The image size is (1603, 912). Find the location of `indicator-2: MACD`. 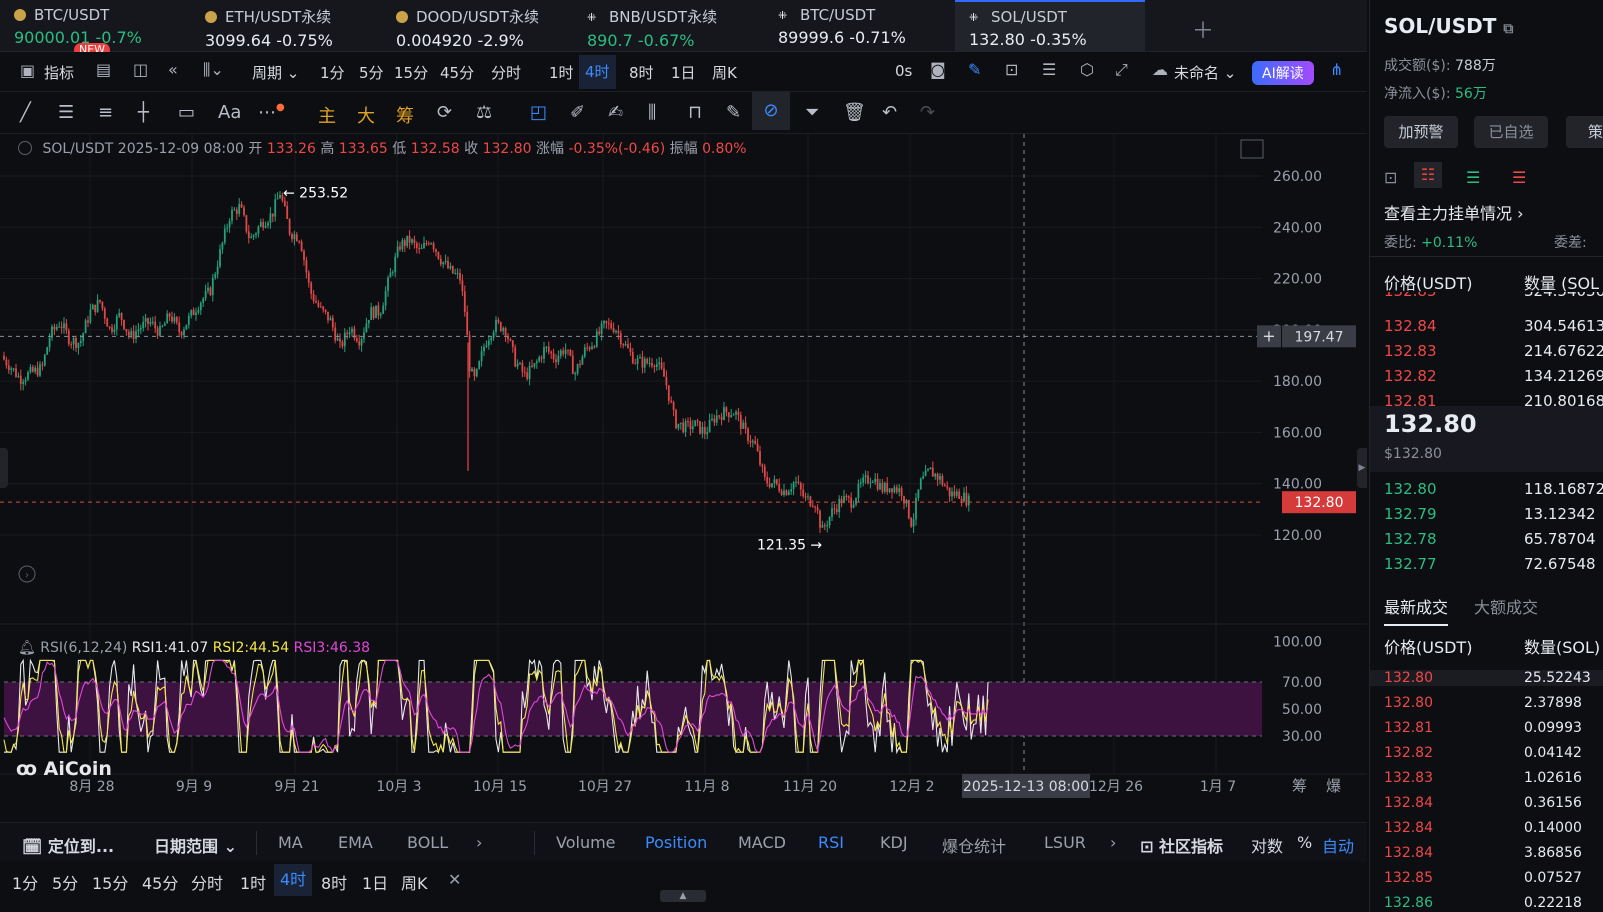

indicator-2: MACD is located at coordinates (762, 842).